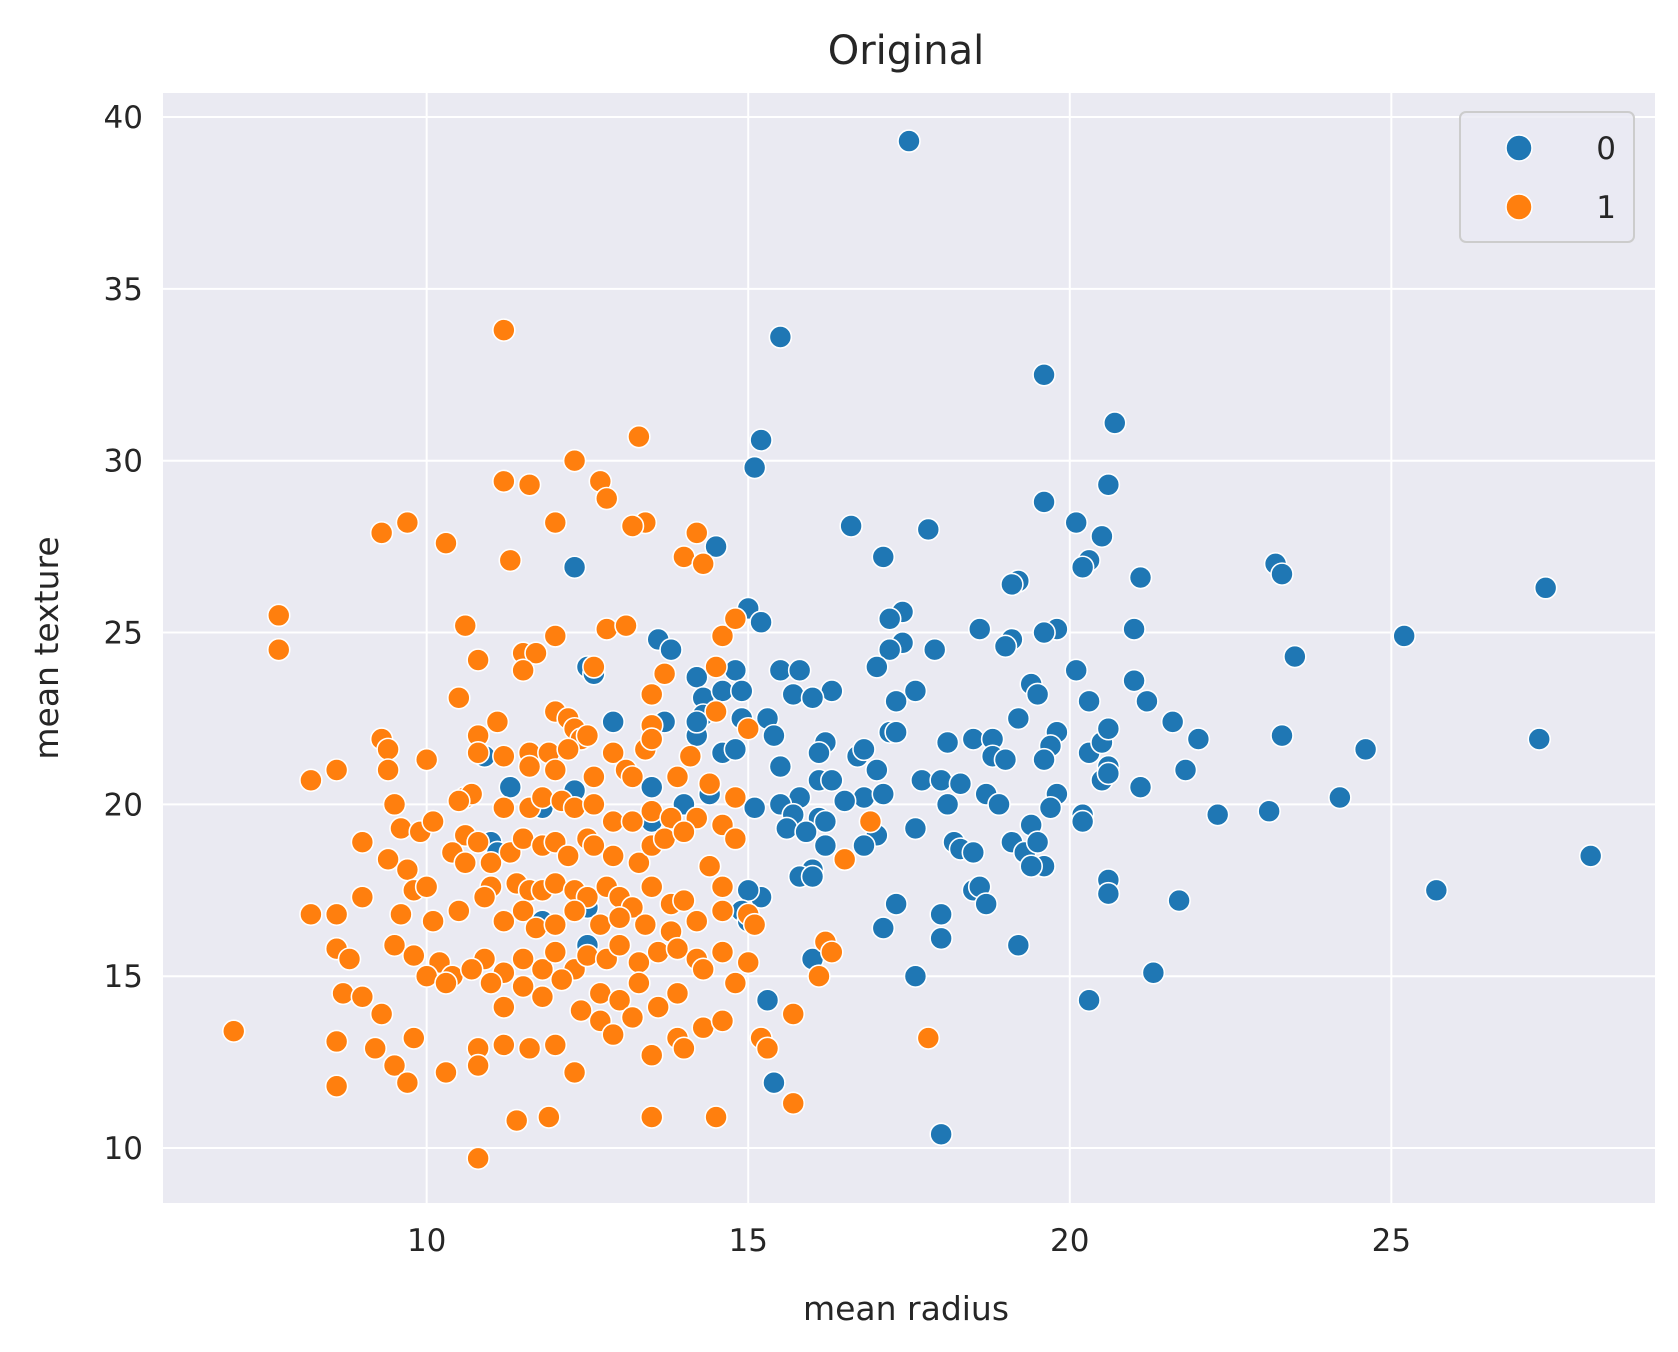 Image resolution: width=1678 pixels, height=1352 pixels. Describe the element at coordinates (123, 462) in the screenshot. I see `y-tick-label: 30` at that location.